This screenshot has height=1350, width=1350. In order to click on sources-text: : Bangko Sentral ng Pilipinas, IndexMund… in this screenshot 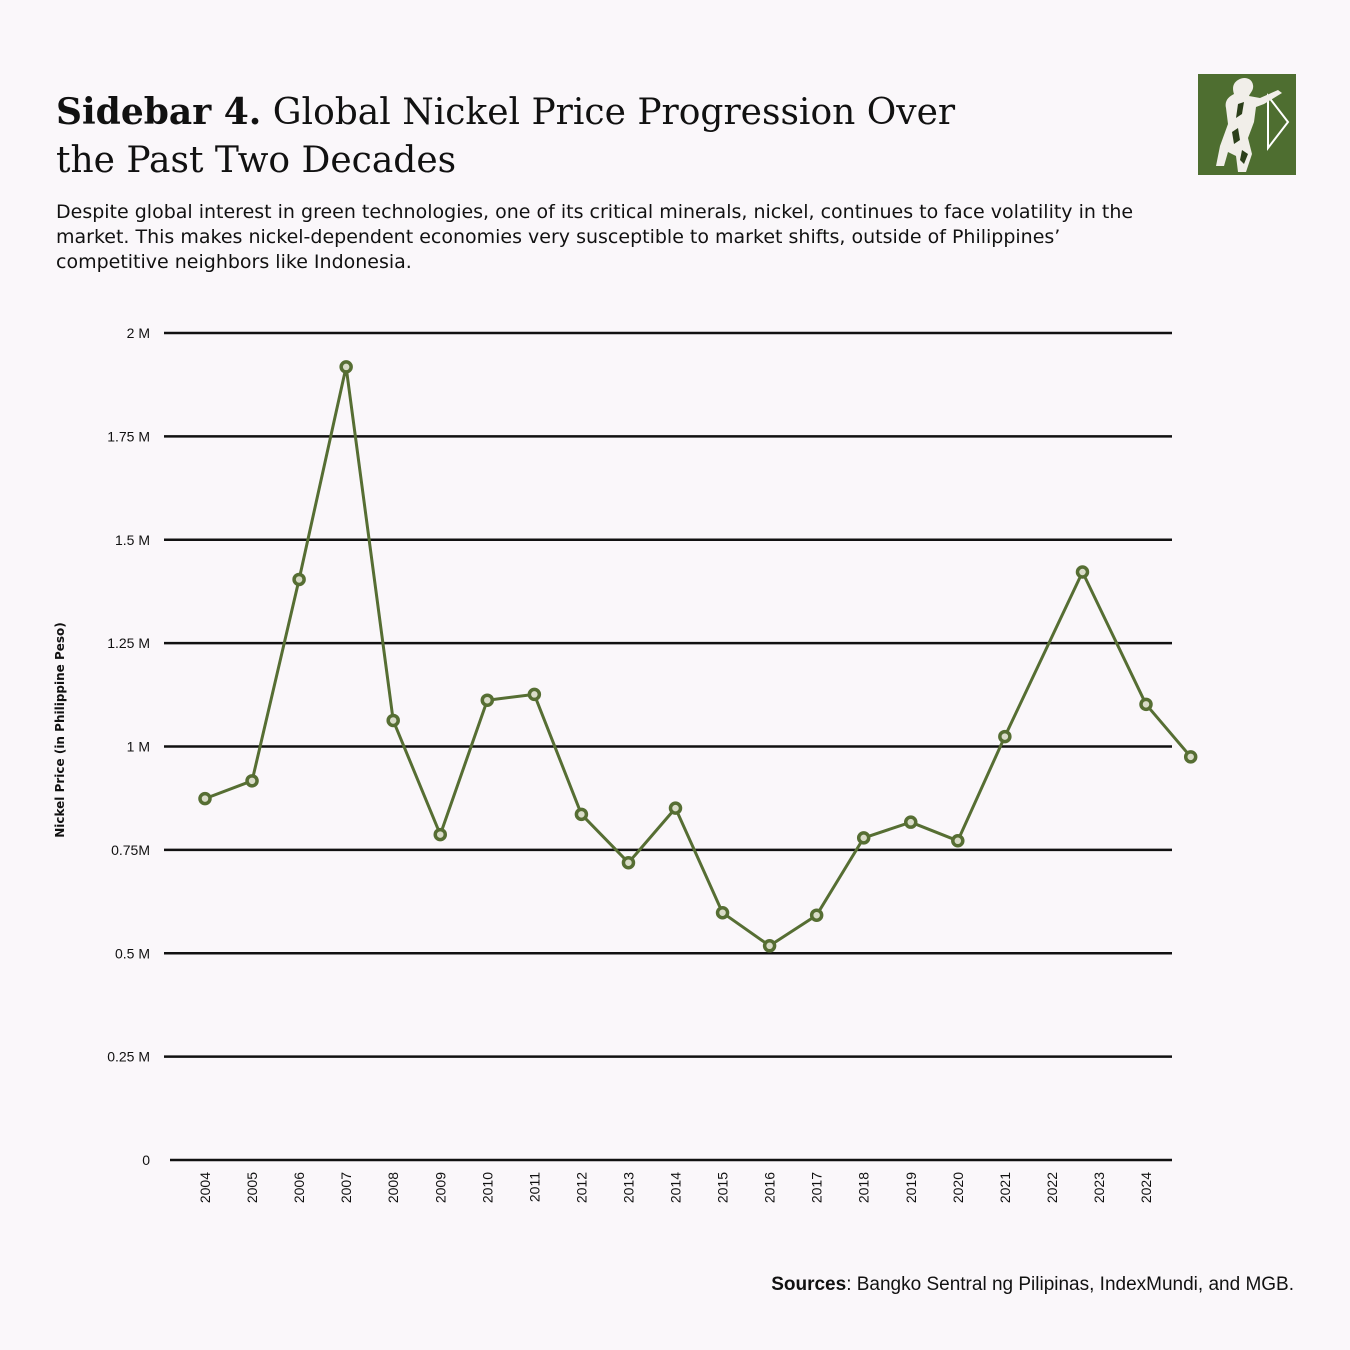, I will do `click(1070, 1284)`.